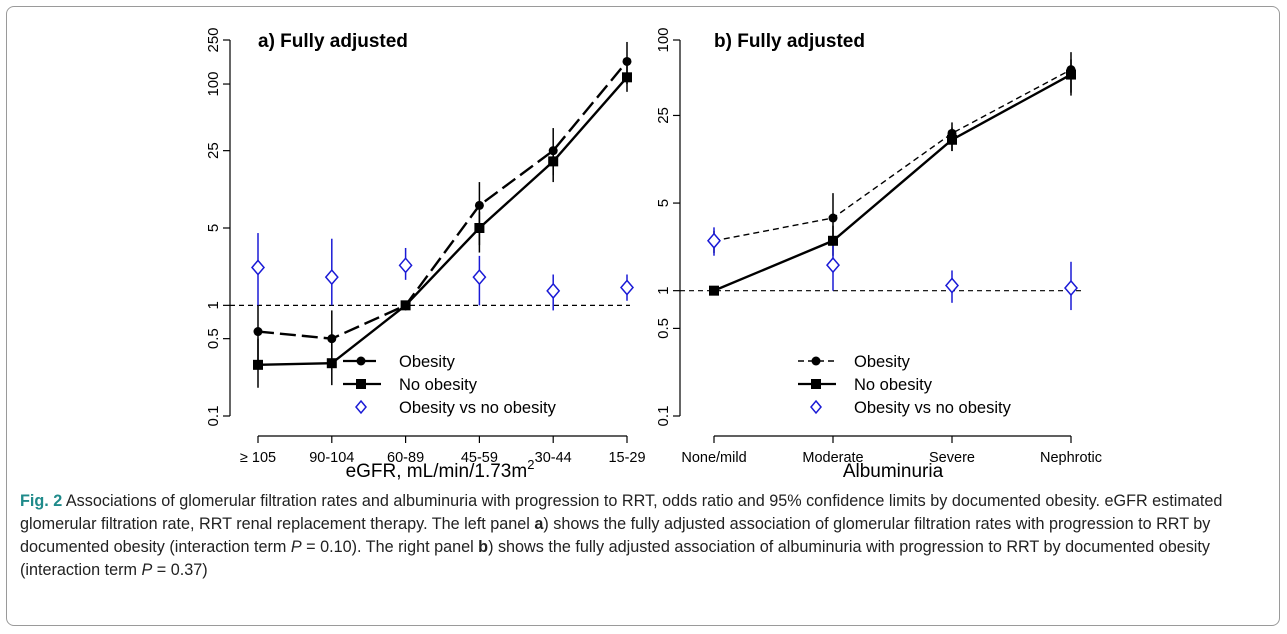 The width and height of the screenshot is (1287, 634). Describe the element at coordinates (296, 547) in the screenshot. I see `caption-p-symbol-a: P` at that location.